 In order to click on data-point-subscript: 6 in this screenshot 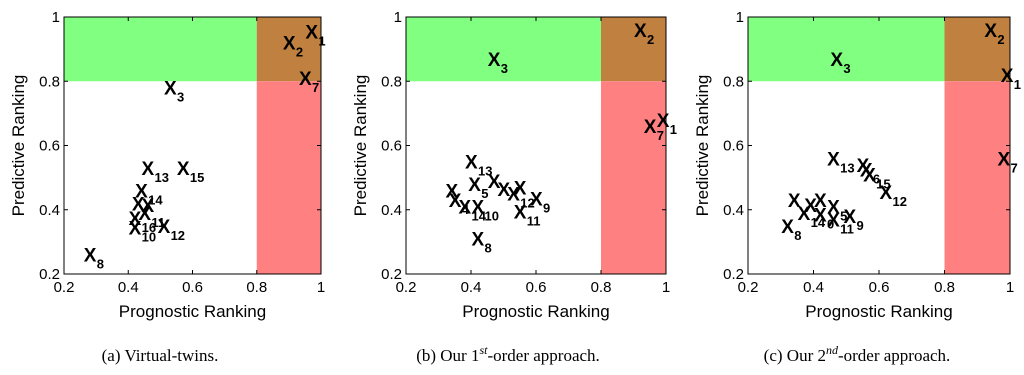, I will do `click(876, 179)`.